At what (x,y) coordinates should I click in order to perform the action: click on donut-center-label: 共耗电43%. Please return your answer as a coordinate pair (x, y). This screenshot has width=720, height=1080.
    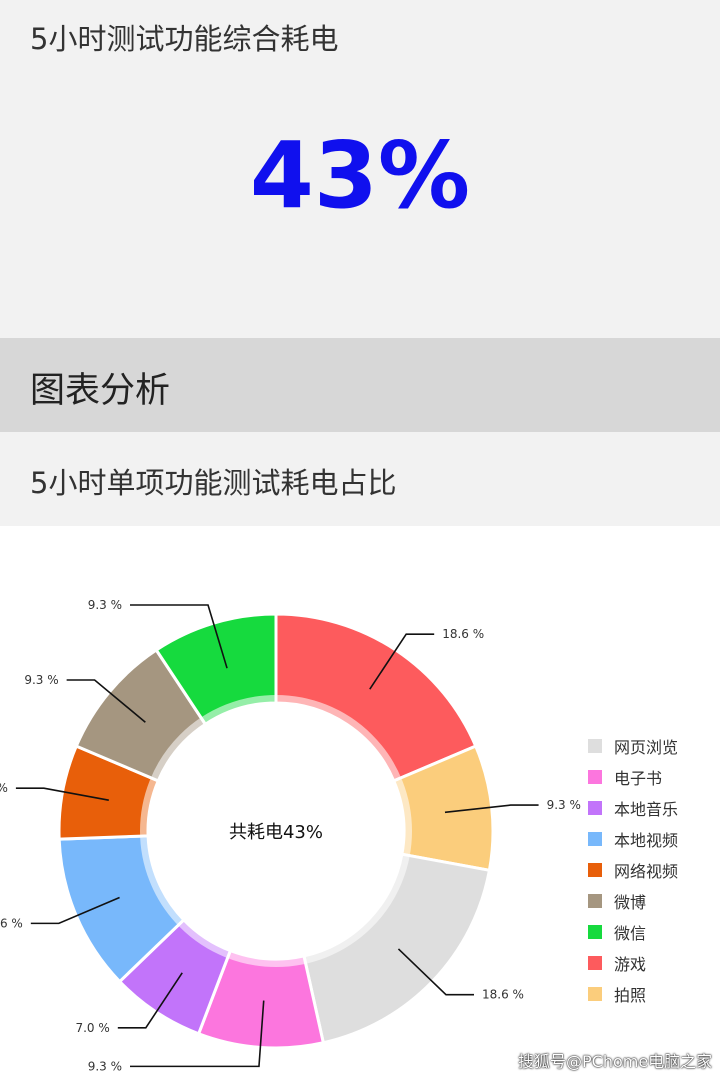
    Looking at the image, I should click on (276, 832).